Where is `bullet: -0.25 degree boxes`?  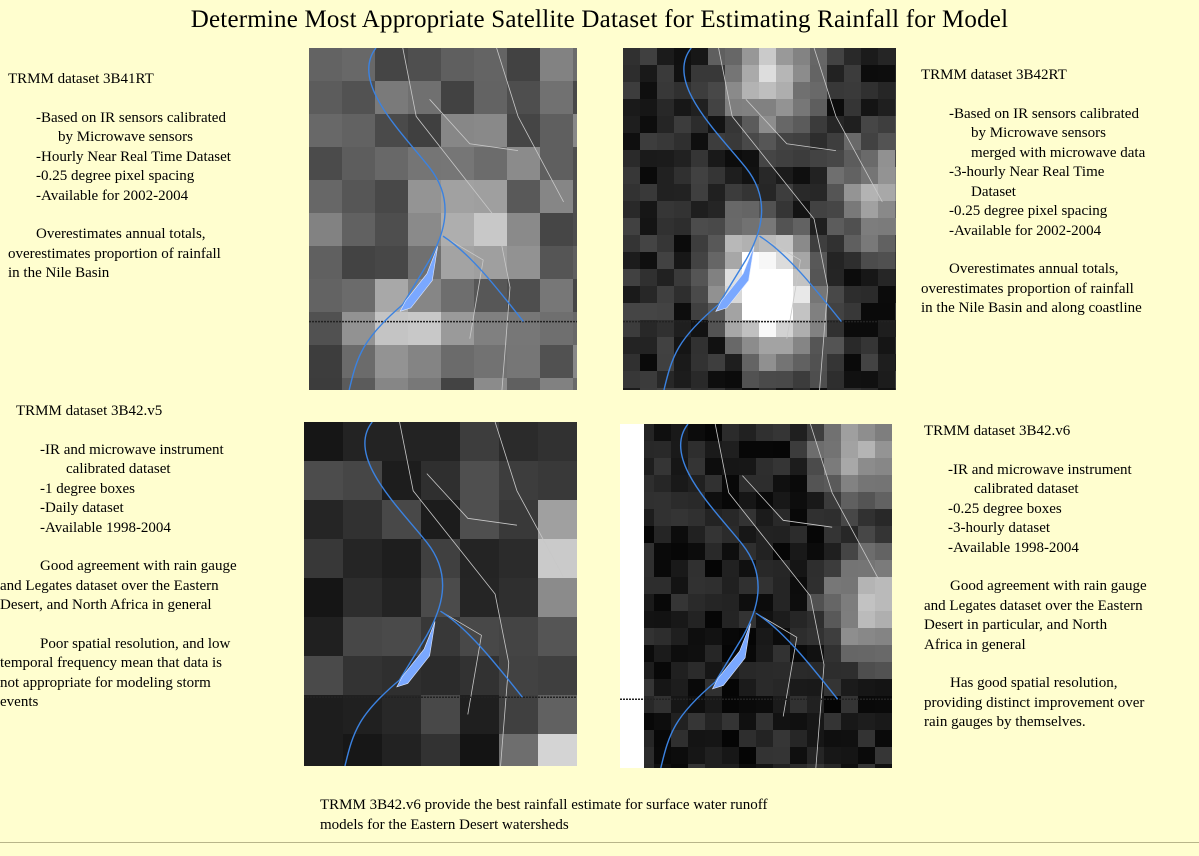 bullet: -0.25 degree boxes is located at coordinates (1005, 508).